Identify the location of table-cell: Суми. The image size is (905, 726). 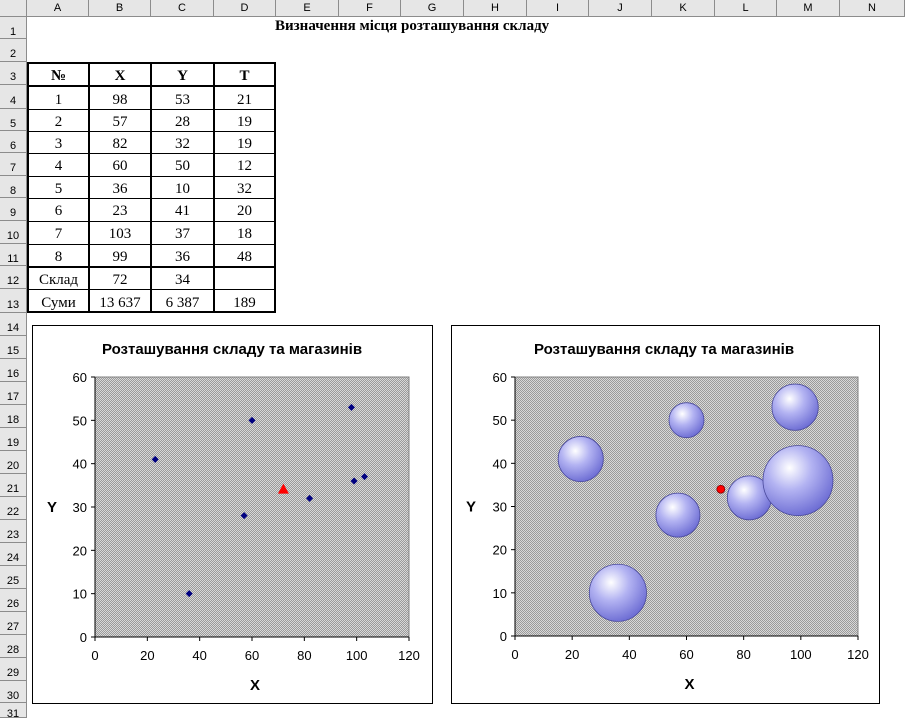
(58, 301).